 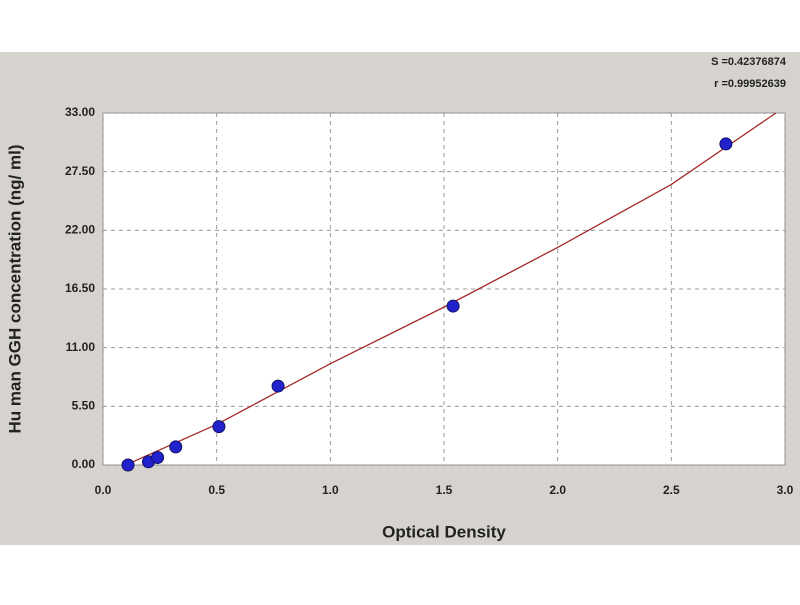 I want to click on y-tick-label: 27.50, so click(x=80, y=171).